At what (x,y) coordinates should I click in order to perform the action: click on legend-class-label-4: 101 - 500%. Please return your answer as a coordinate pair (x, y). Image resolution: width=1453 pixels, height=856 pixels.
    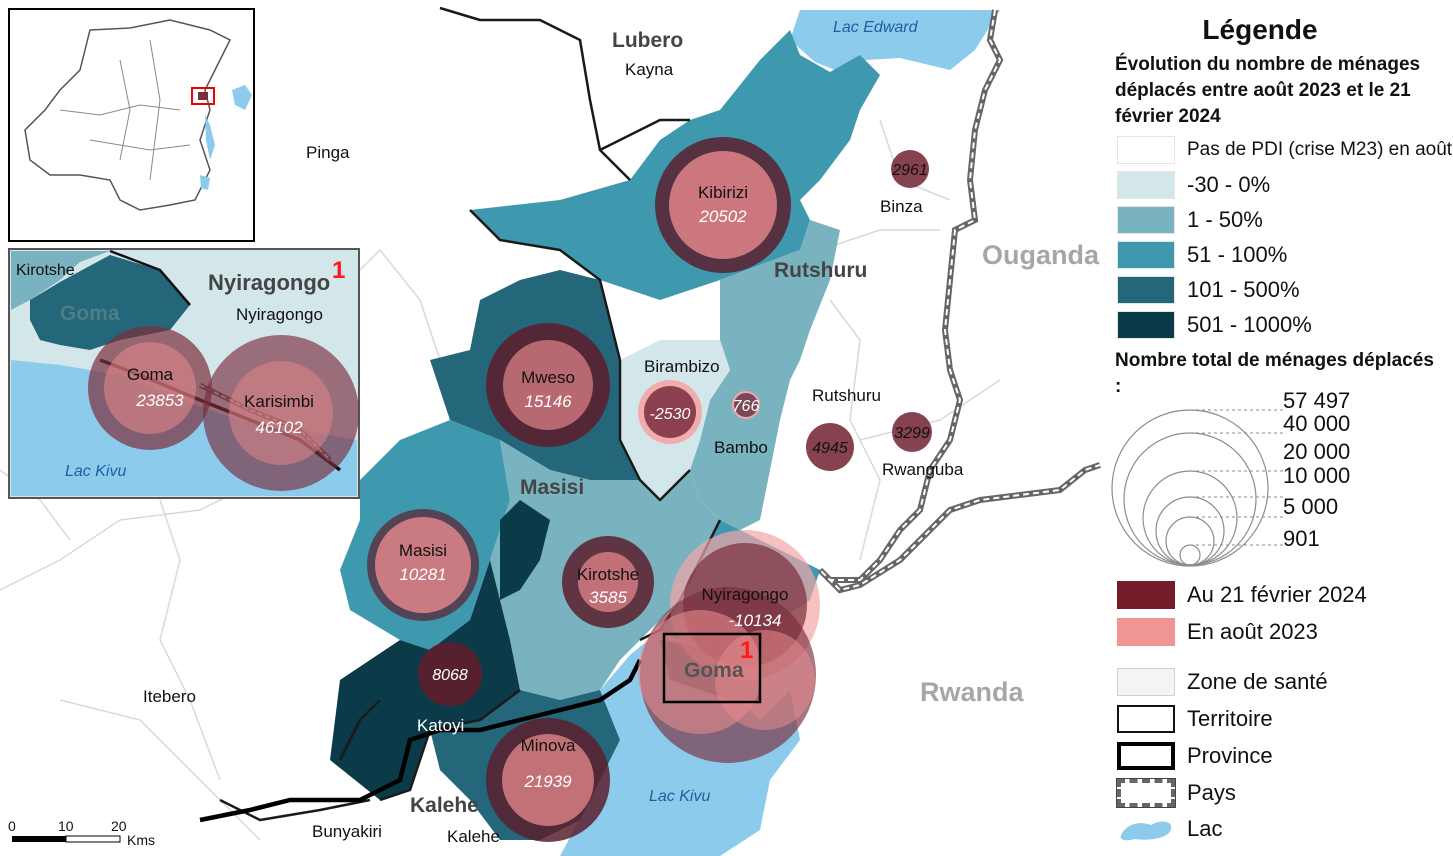
    Looking at the image, I should click on (1243, 289).